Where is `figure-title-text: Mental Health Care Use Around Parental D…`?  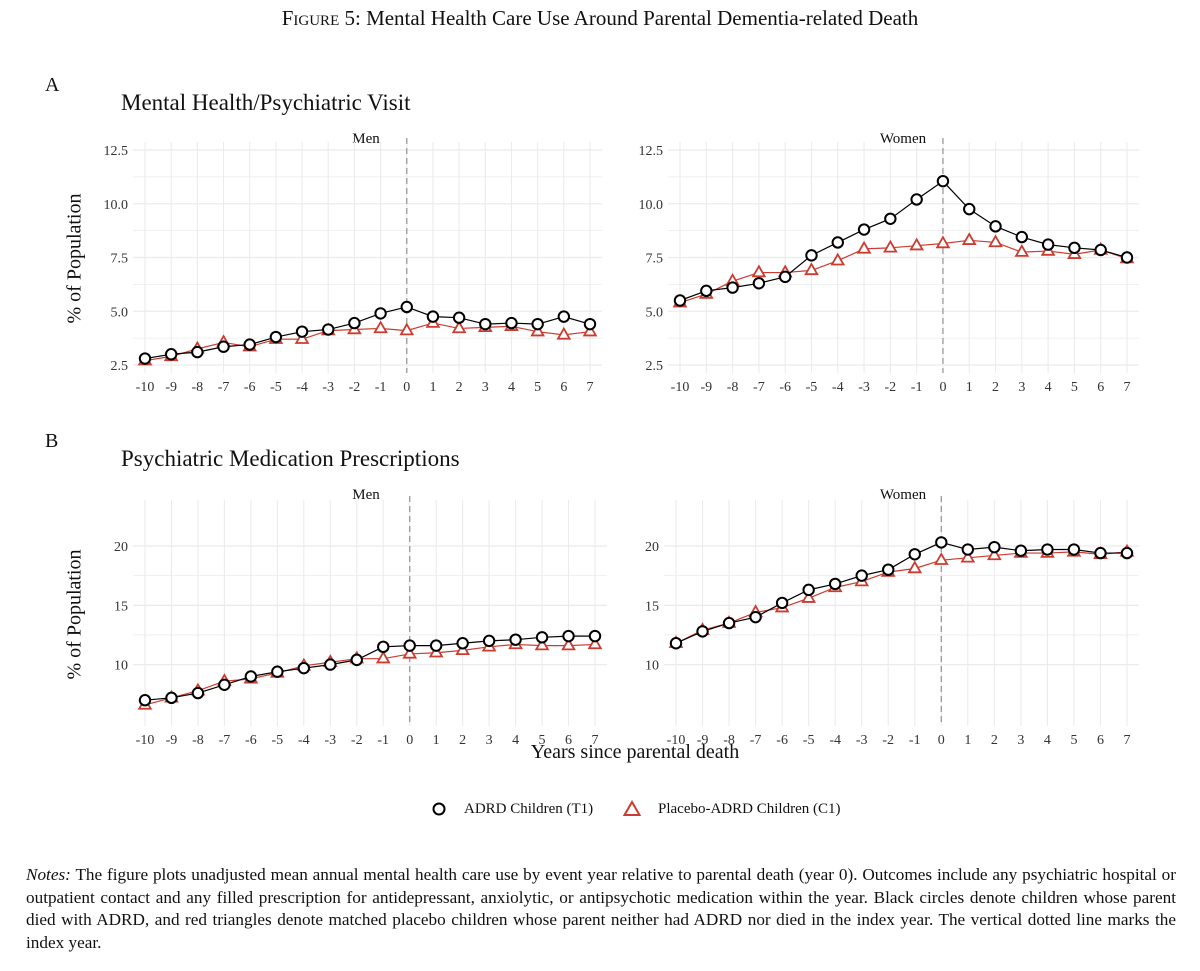
figure-title-text: Mental Health Care Use Around Parental D… is located at coordinates (642, 18).